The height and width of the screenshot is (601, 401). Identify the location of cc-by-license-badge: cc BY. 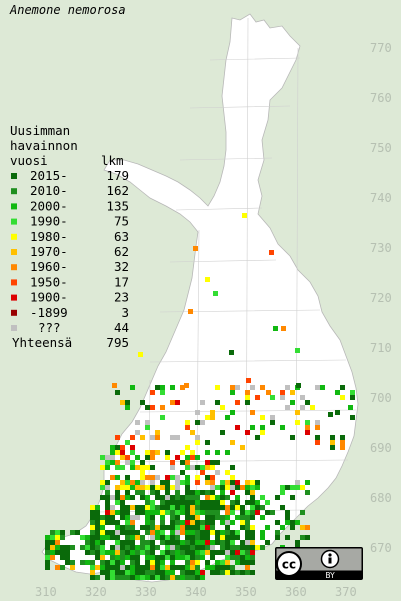
(319, 563).